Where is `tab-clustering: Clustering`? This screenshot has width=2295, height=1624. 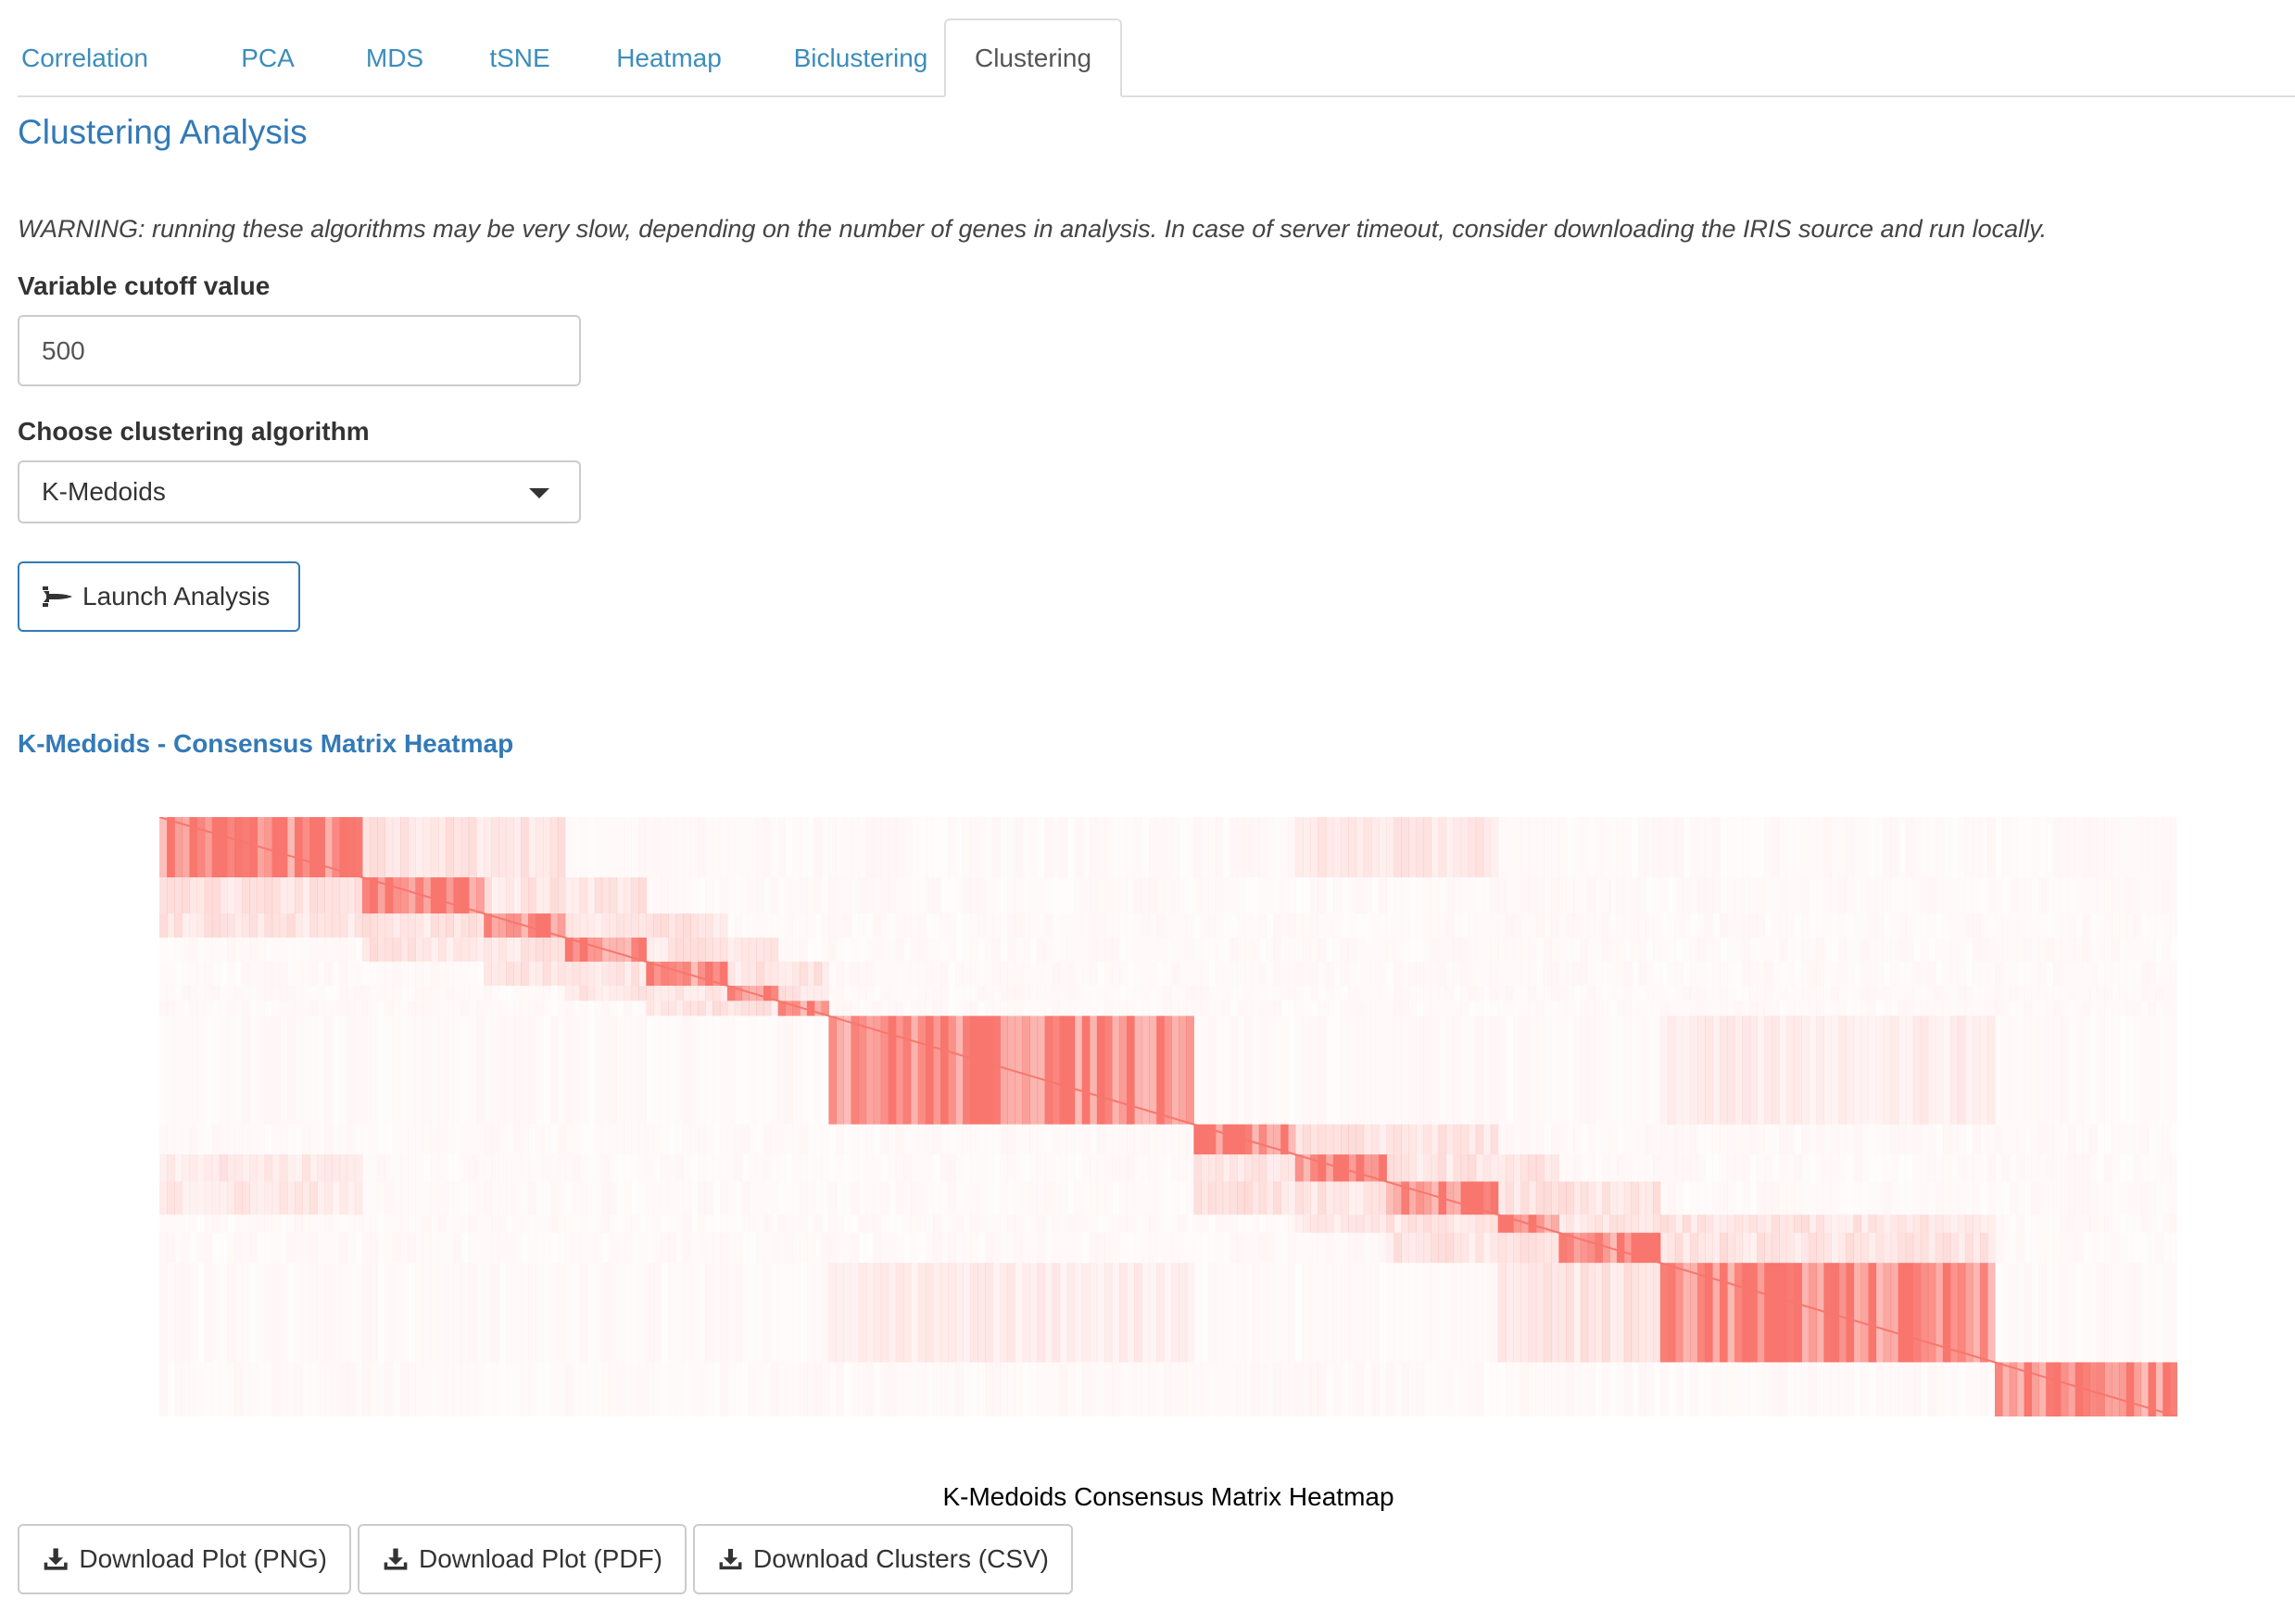 tab-clustering: Clustering is located at coordinates (1033, 58).